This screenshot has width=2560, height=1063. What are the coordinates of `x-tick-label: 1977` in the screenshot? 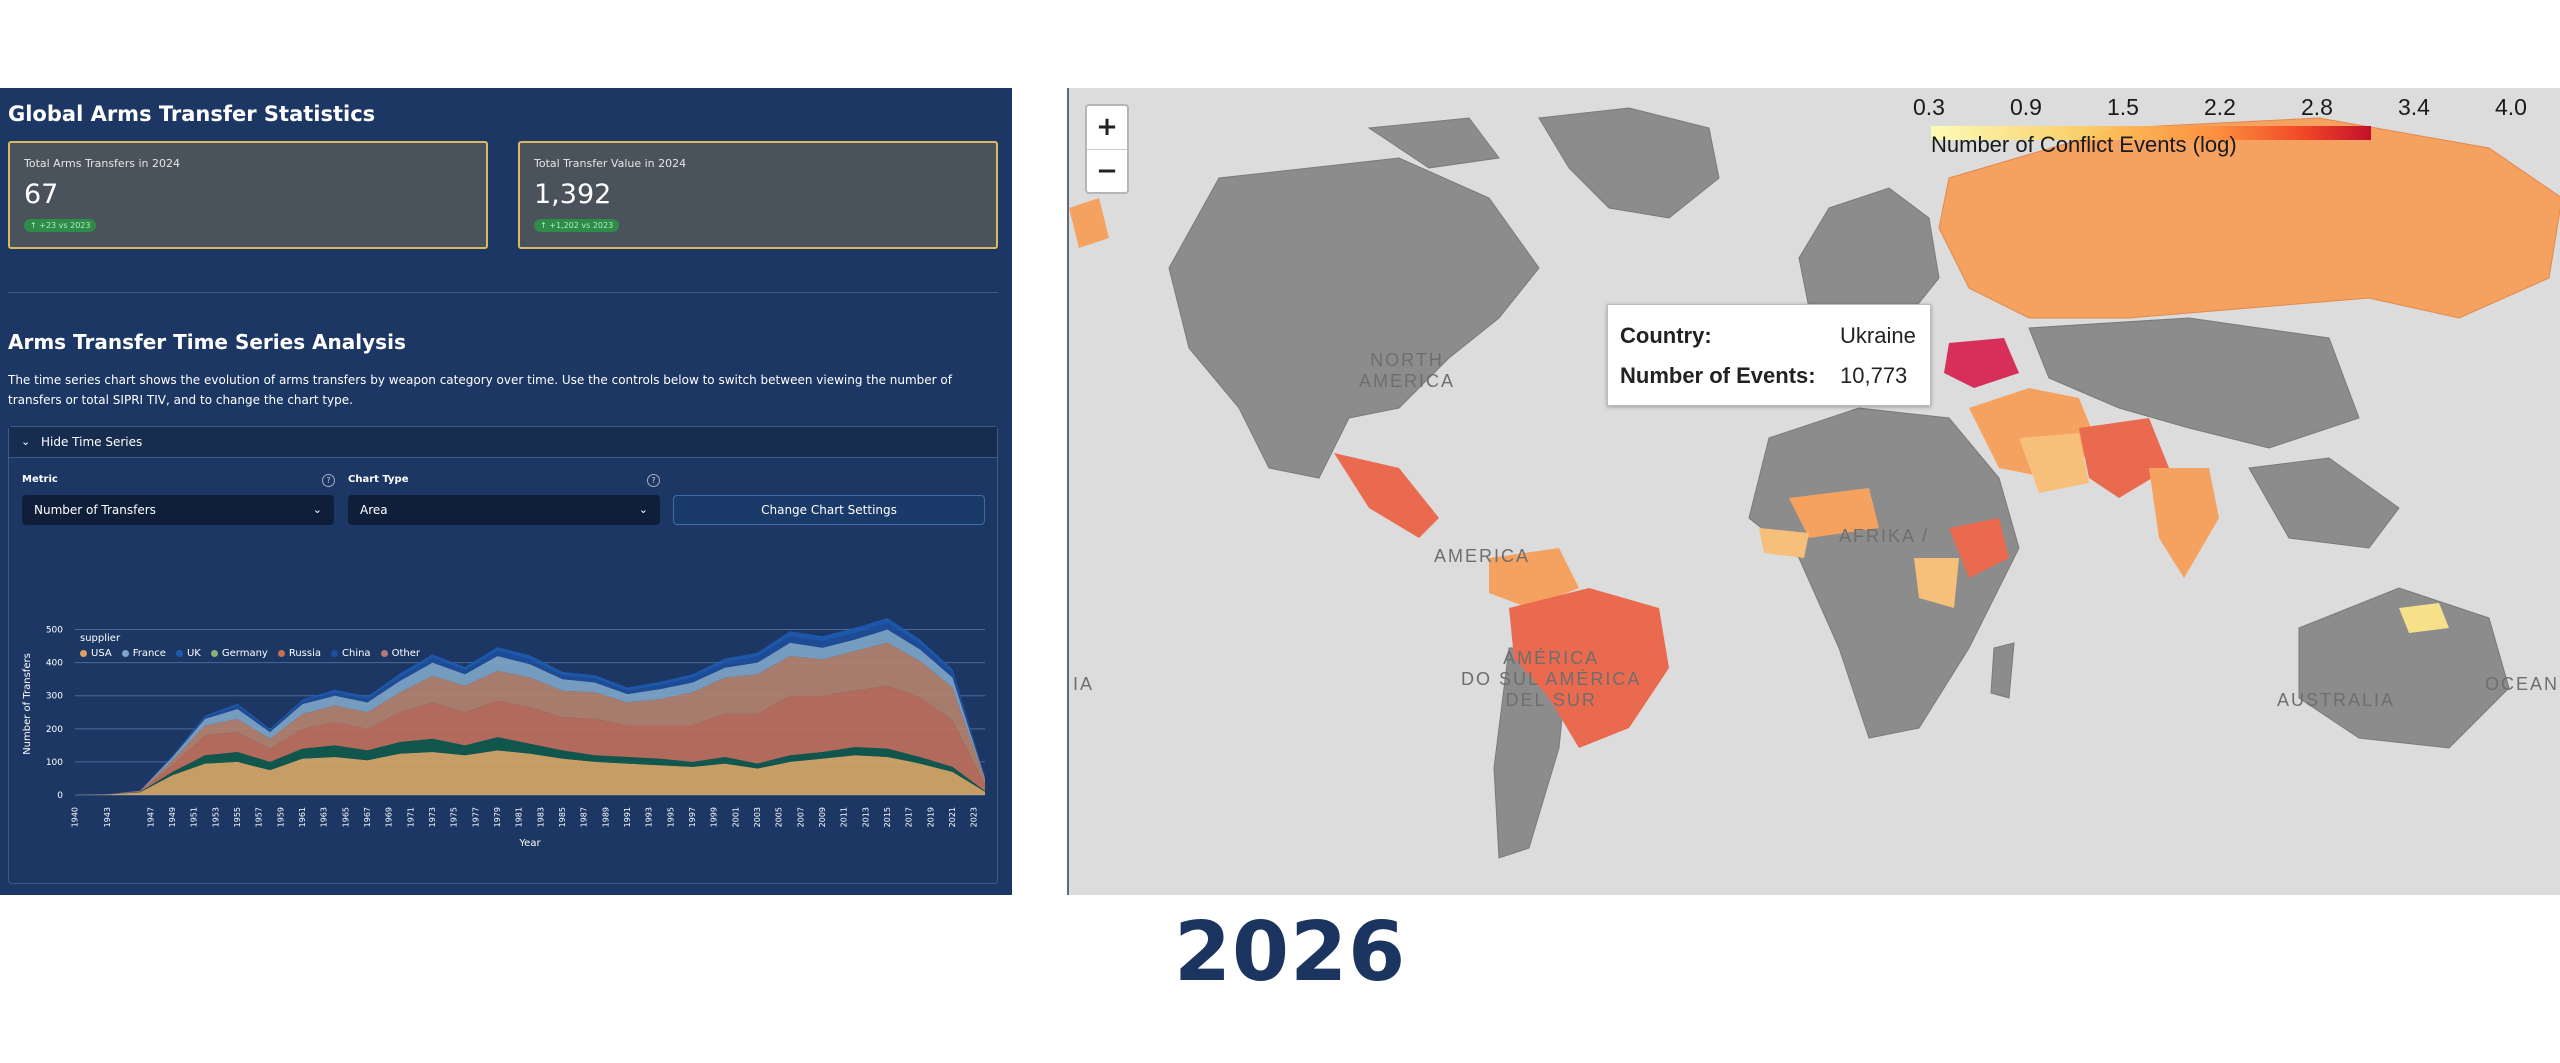 It's located at (475, 817).